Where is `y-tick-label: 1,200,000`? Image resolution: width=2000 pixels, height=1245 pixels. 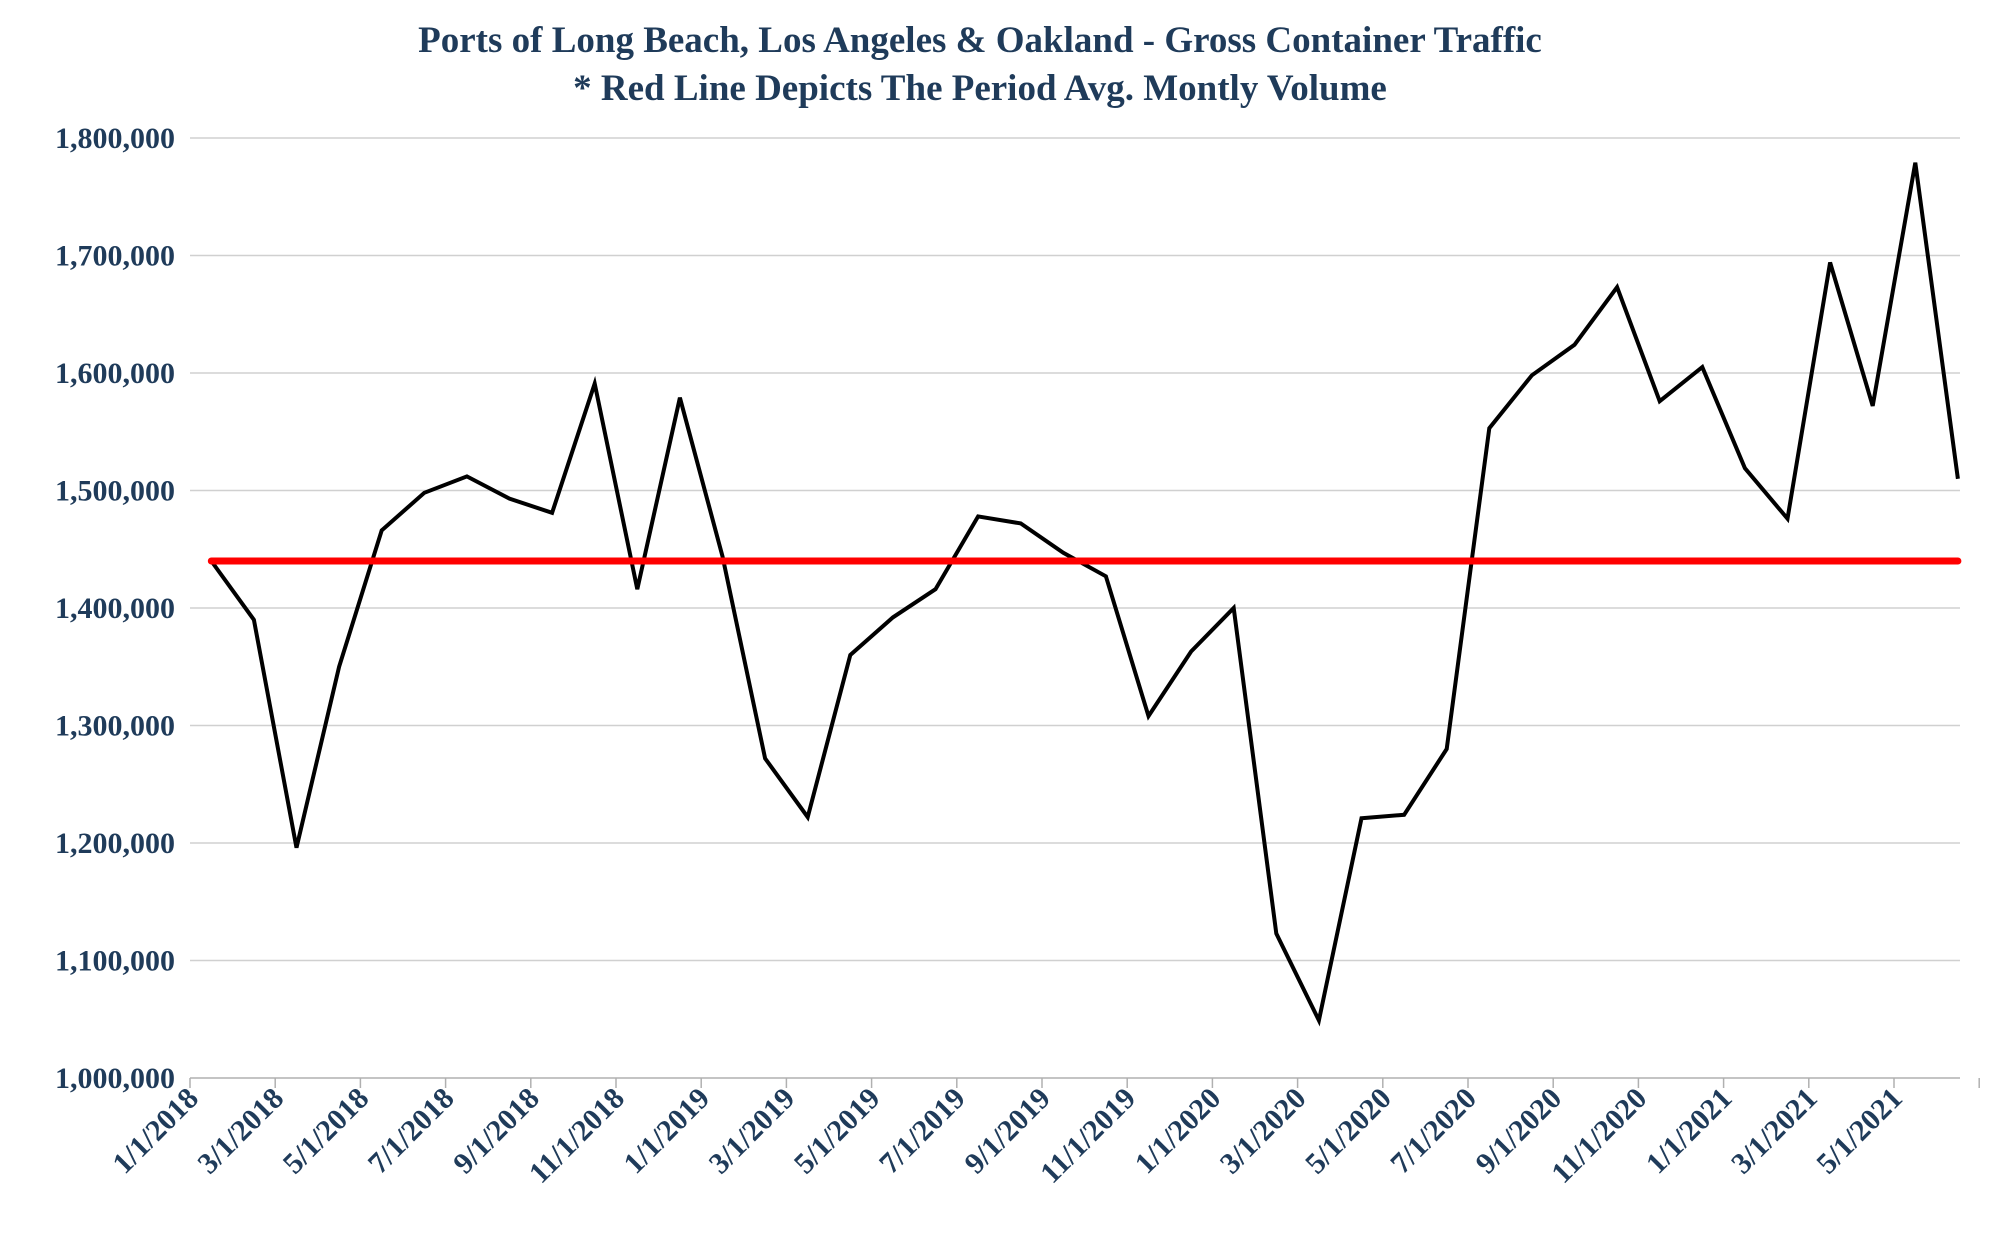 y-tick-label: 1,200,000 is located at coordinates (115, 843).